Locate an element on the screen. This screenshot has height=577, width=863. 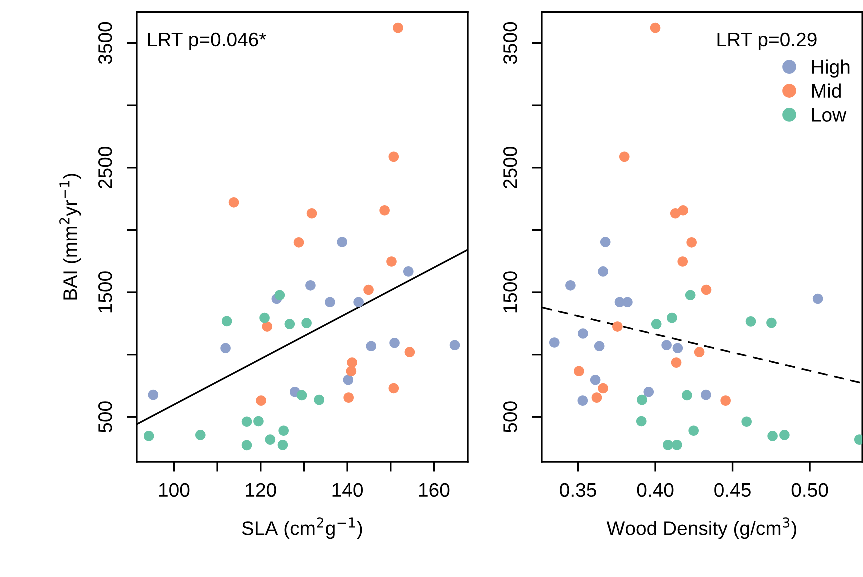
y-axis-title: BAI (mm$^{2}$yr$^{−1}$) is located at coordinates (71, 237).